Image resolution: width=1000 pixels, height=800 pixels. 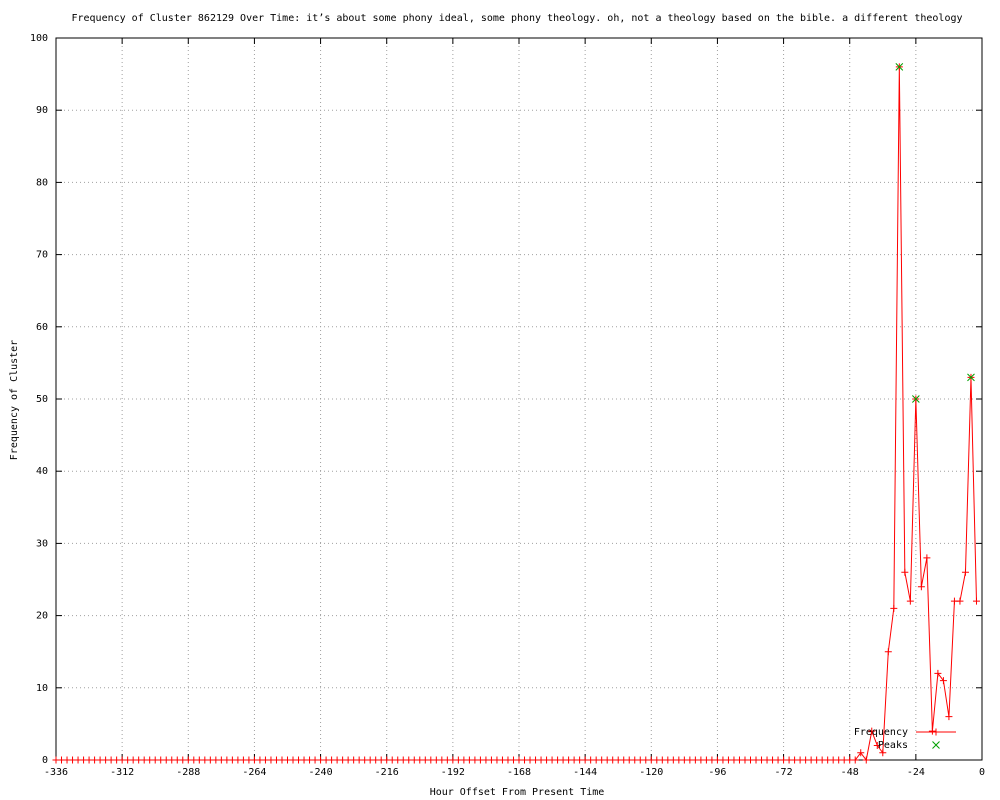 I want to click on x-tick-label: -120, so click(x=651, y=772).